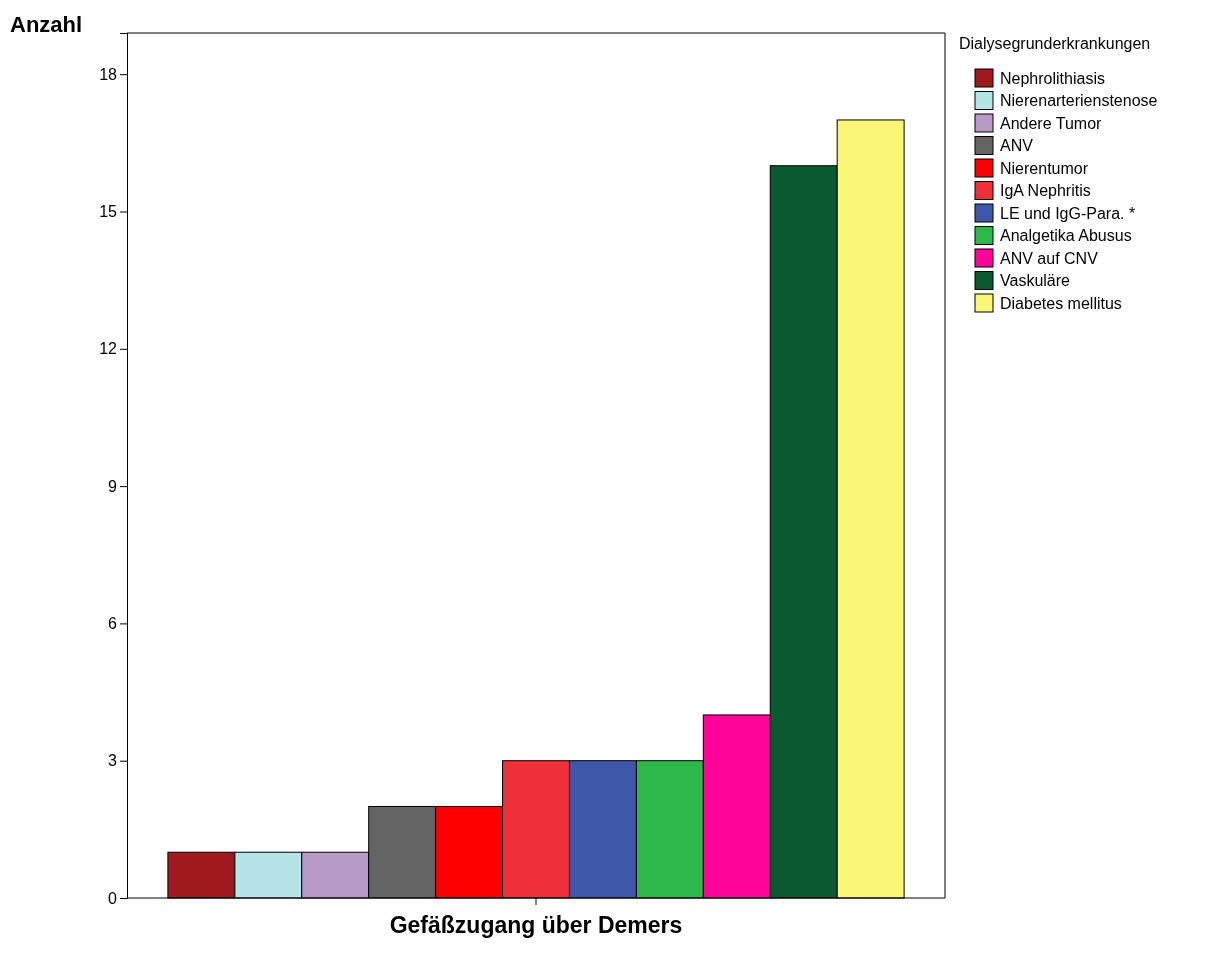 Image resolution: width=1227 pixels, height=958 pixels. Describe the element at coordinates (1049, 258) in the screenshot. I see `legend-label: ANV auf CNV` at that location.